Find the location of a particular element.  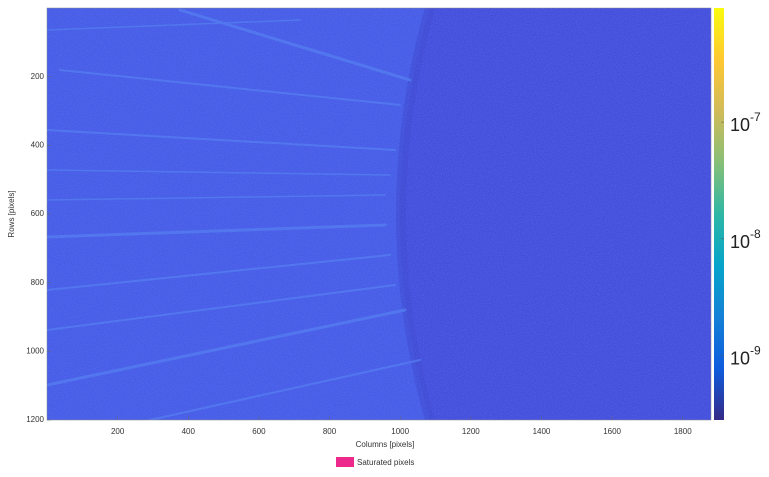

legend-swatch is located at coordinates (345, 462).